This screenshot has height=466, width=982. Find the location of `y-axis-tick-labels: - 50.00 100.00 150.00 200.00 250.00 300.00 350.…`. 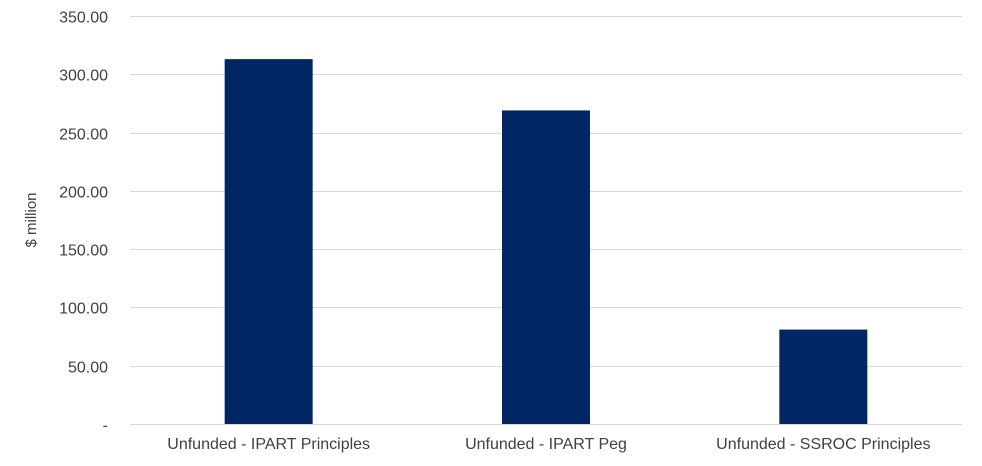

y-axis-tick-labels: - 50.00 100.00 150.00 200.00 250.00 300.00 350.… is located at coordinates (83, 222).